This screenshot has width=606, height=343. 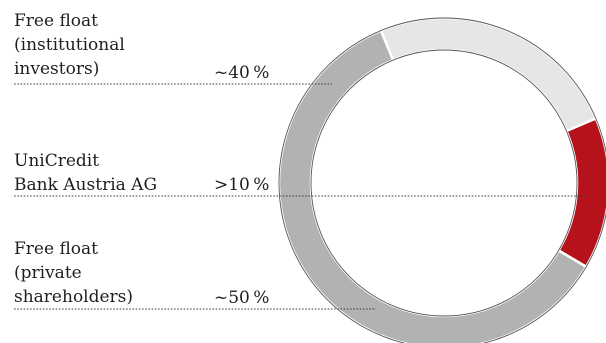 What do you see at coordinates (69, 45) in the screenshot?
I see `slice-label-line: (institutional` at bounding box center [69, 45].